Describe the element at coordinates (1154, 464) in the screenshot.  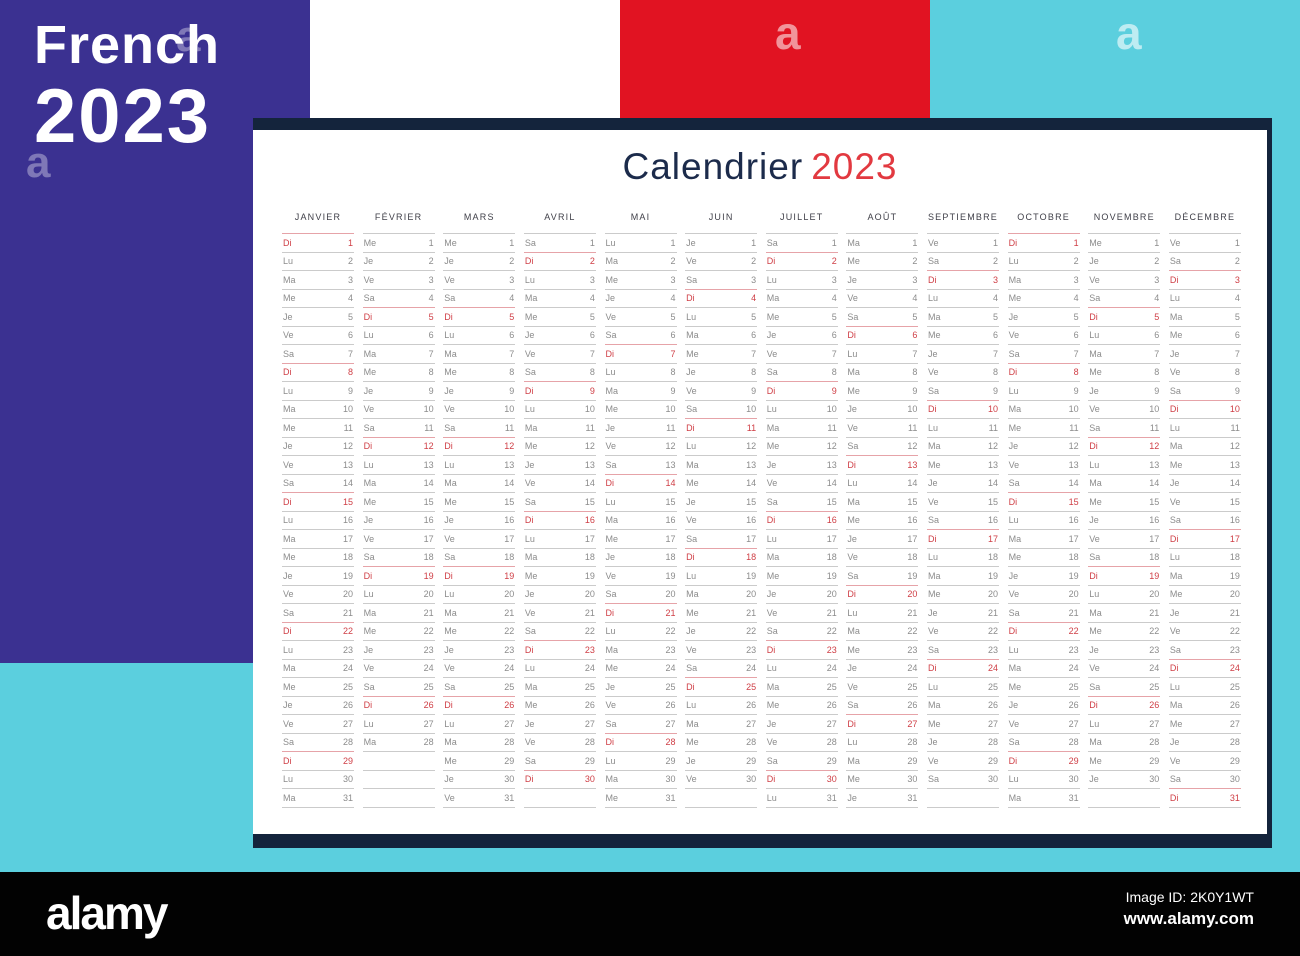
I see `day-number: 13` at that location.